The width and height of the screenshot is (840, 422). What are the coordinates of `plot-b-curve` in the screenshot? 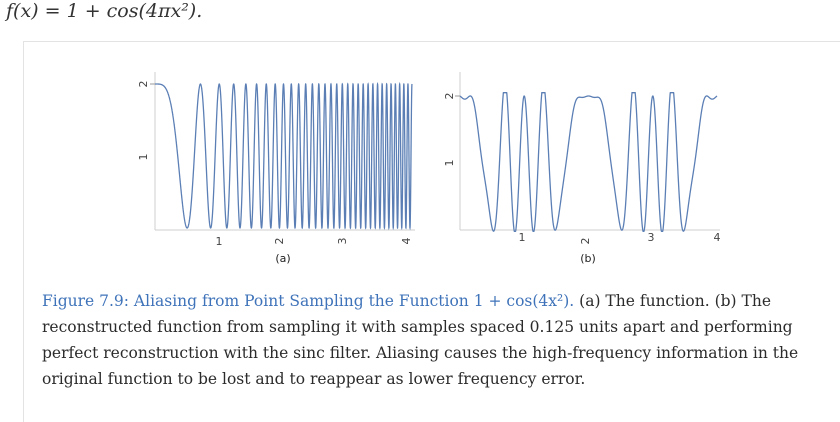 It's located at (588, 162).